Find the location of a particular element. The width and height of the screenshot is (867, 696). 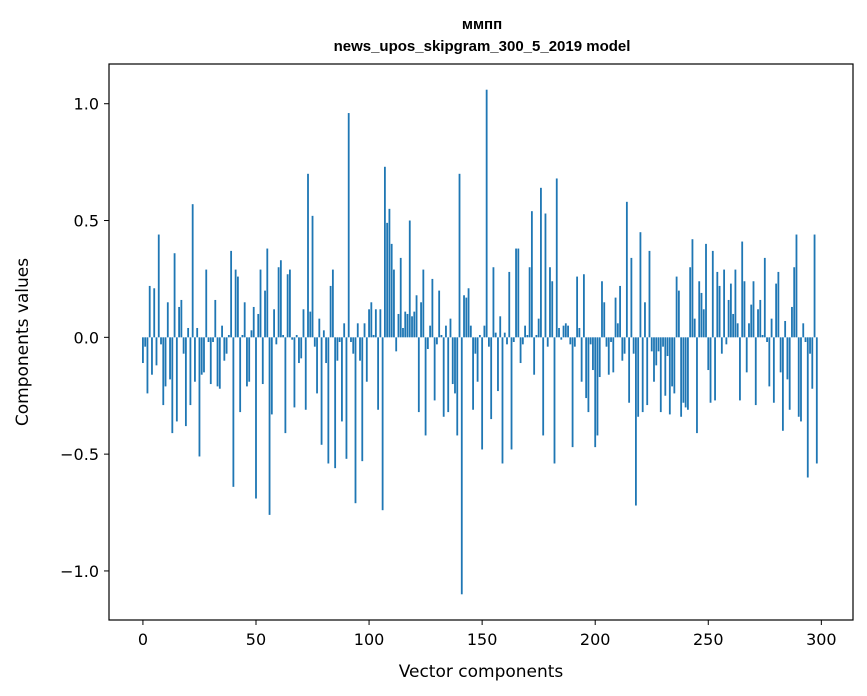

y-tick-label-1: 1.0 is located at coordinates (86, 104).